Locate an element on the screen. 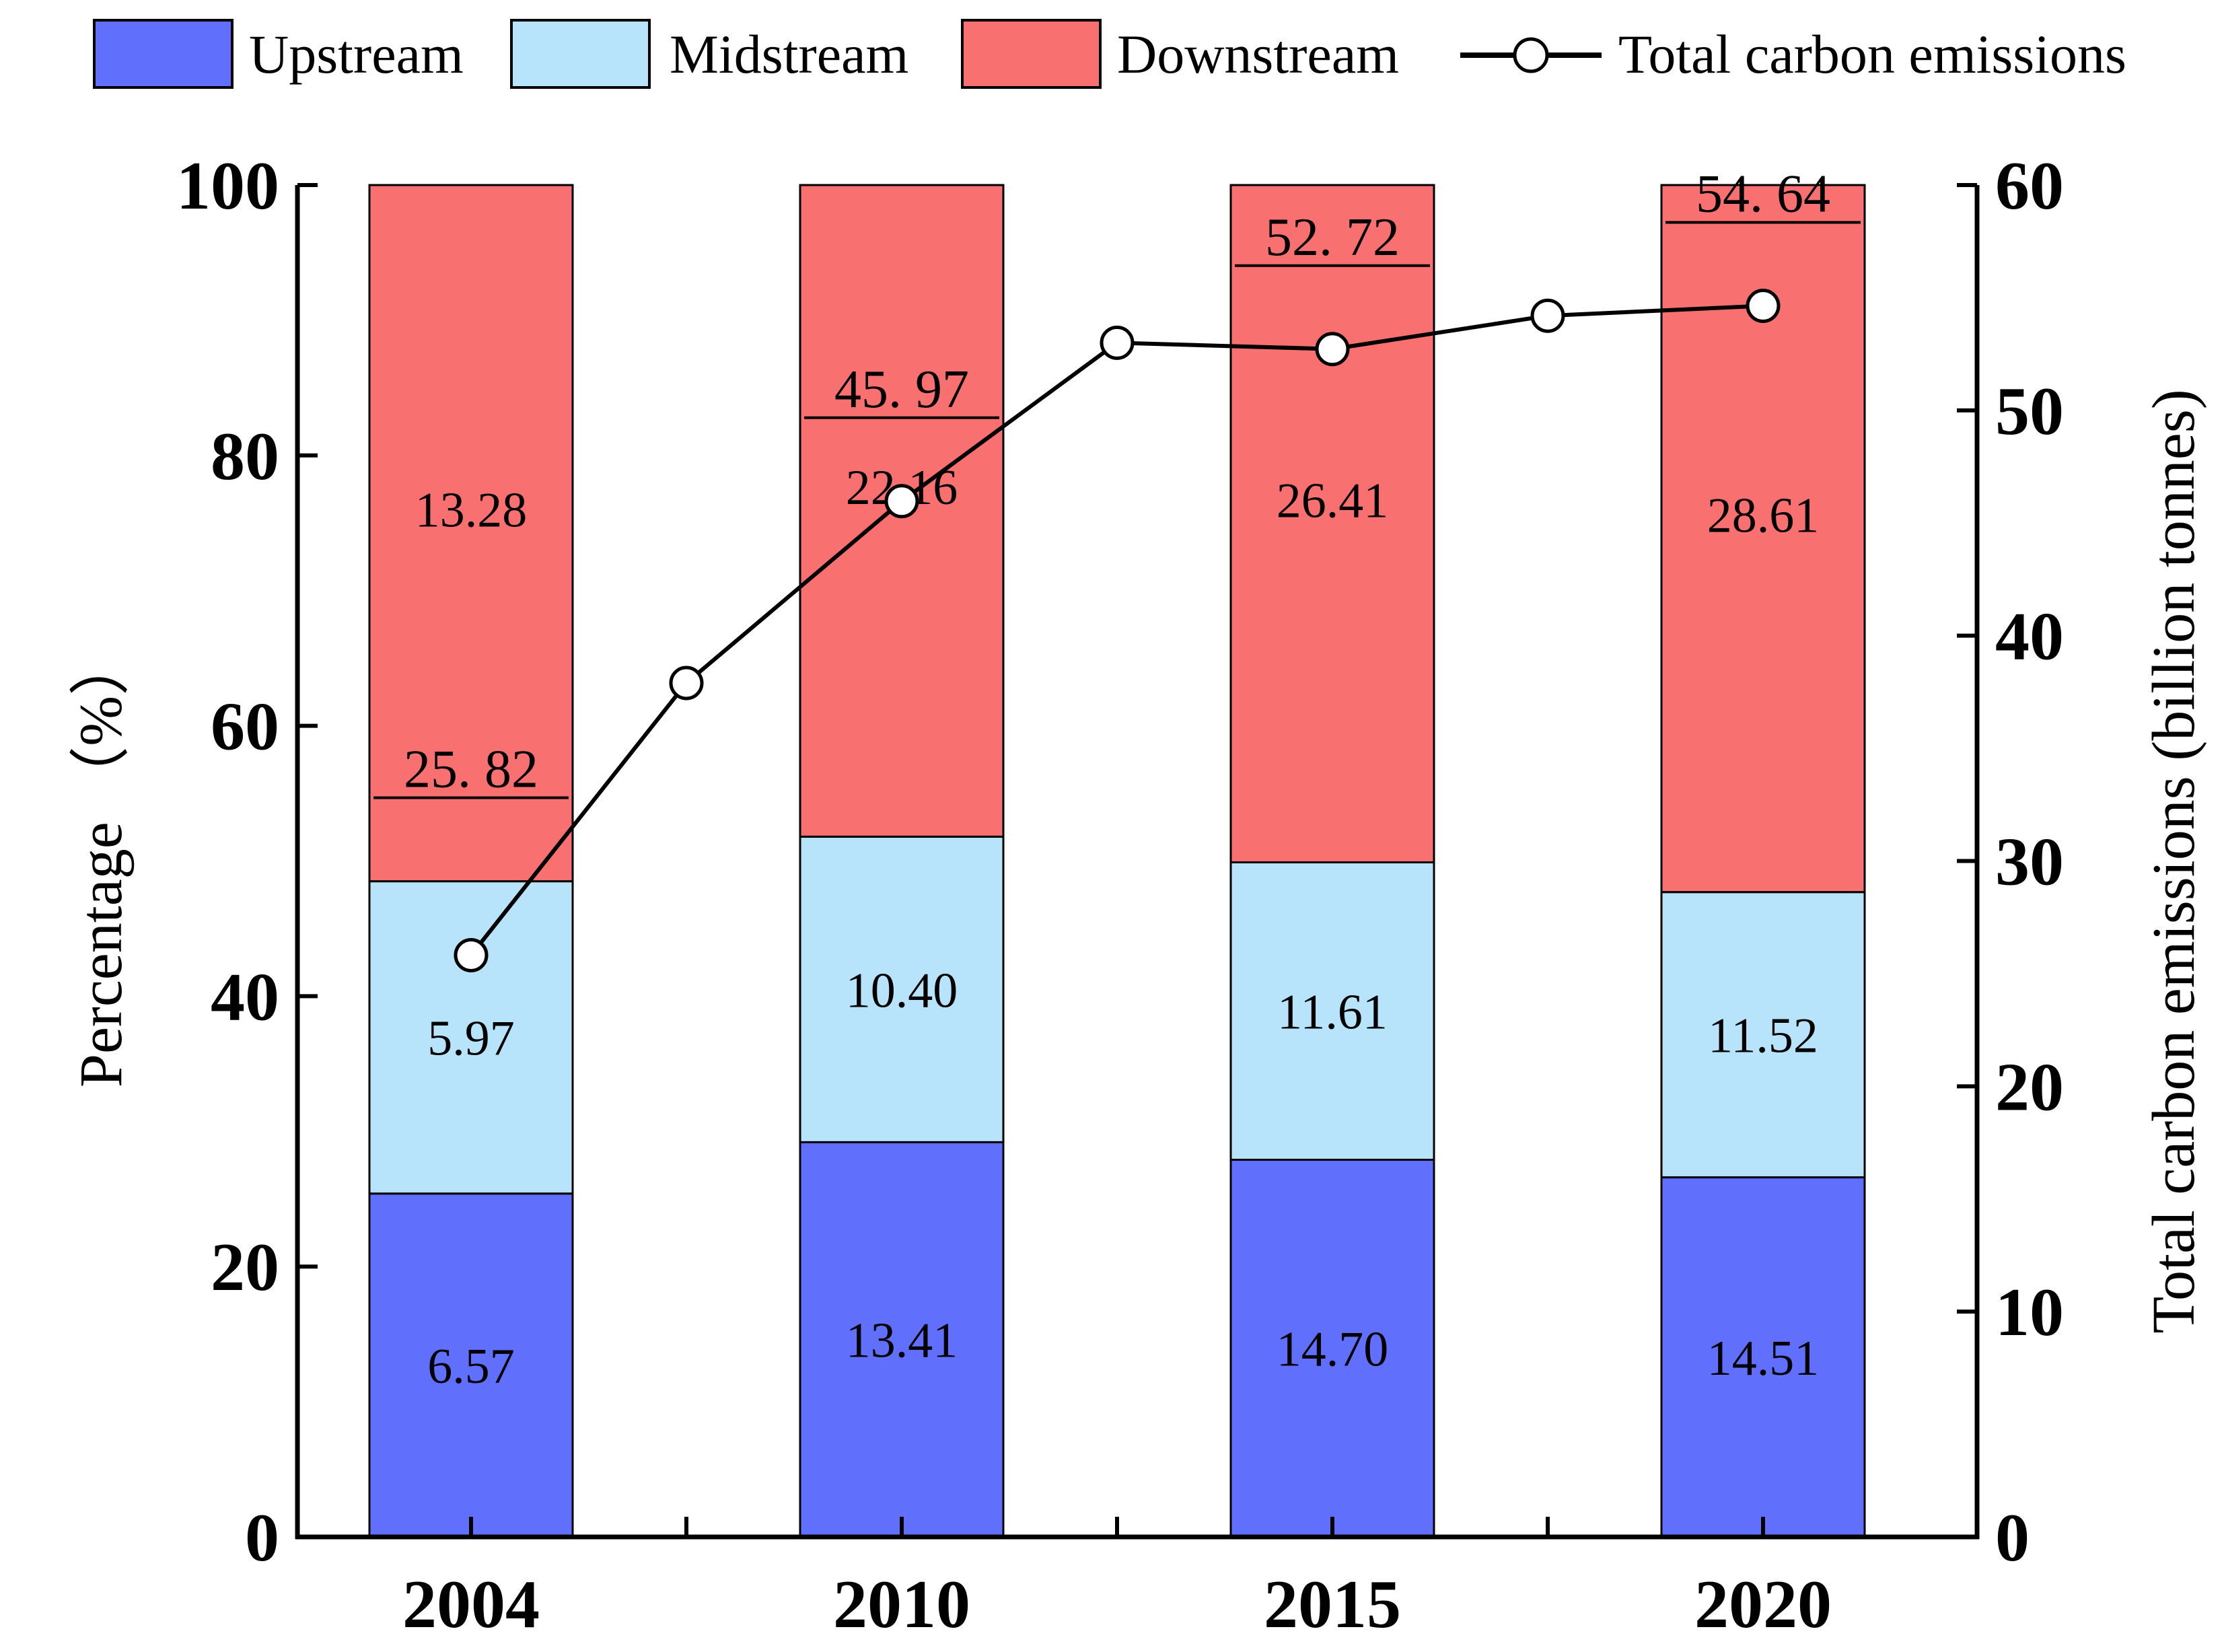  right-y-tick-label: 50 is located at coordinates (2029, 411).